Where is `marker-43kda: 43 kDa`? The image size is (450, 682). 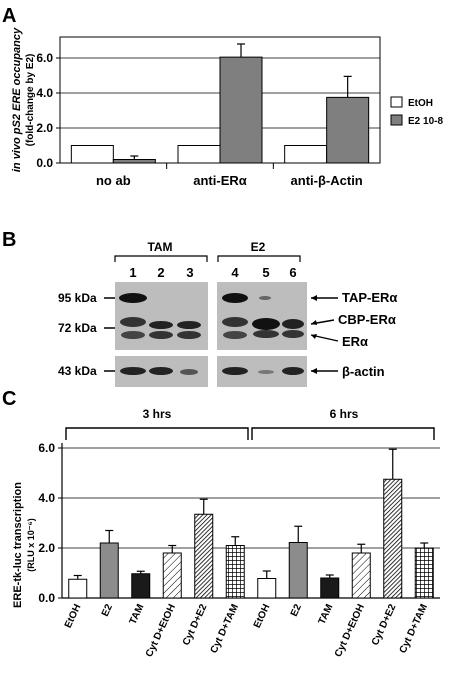 marker-43kda: 43 kDa is located at coordinates (77, 371).